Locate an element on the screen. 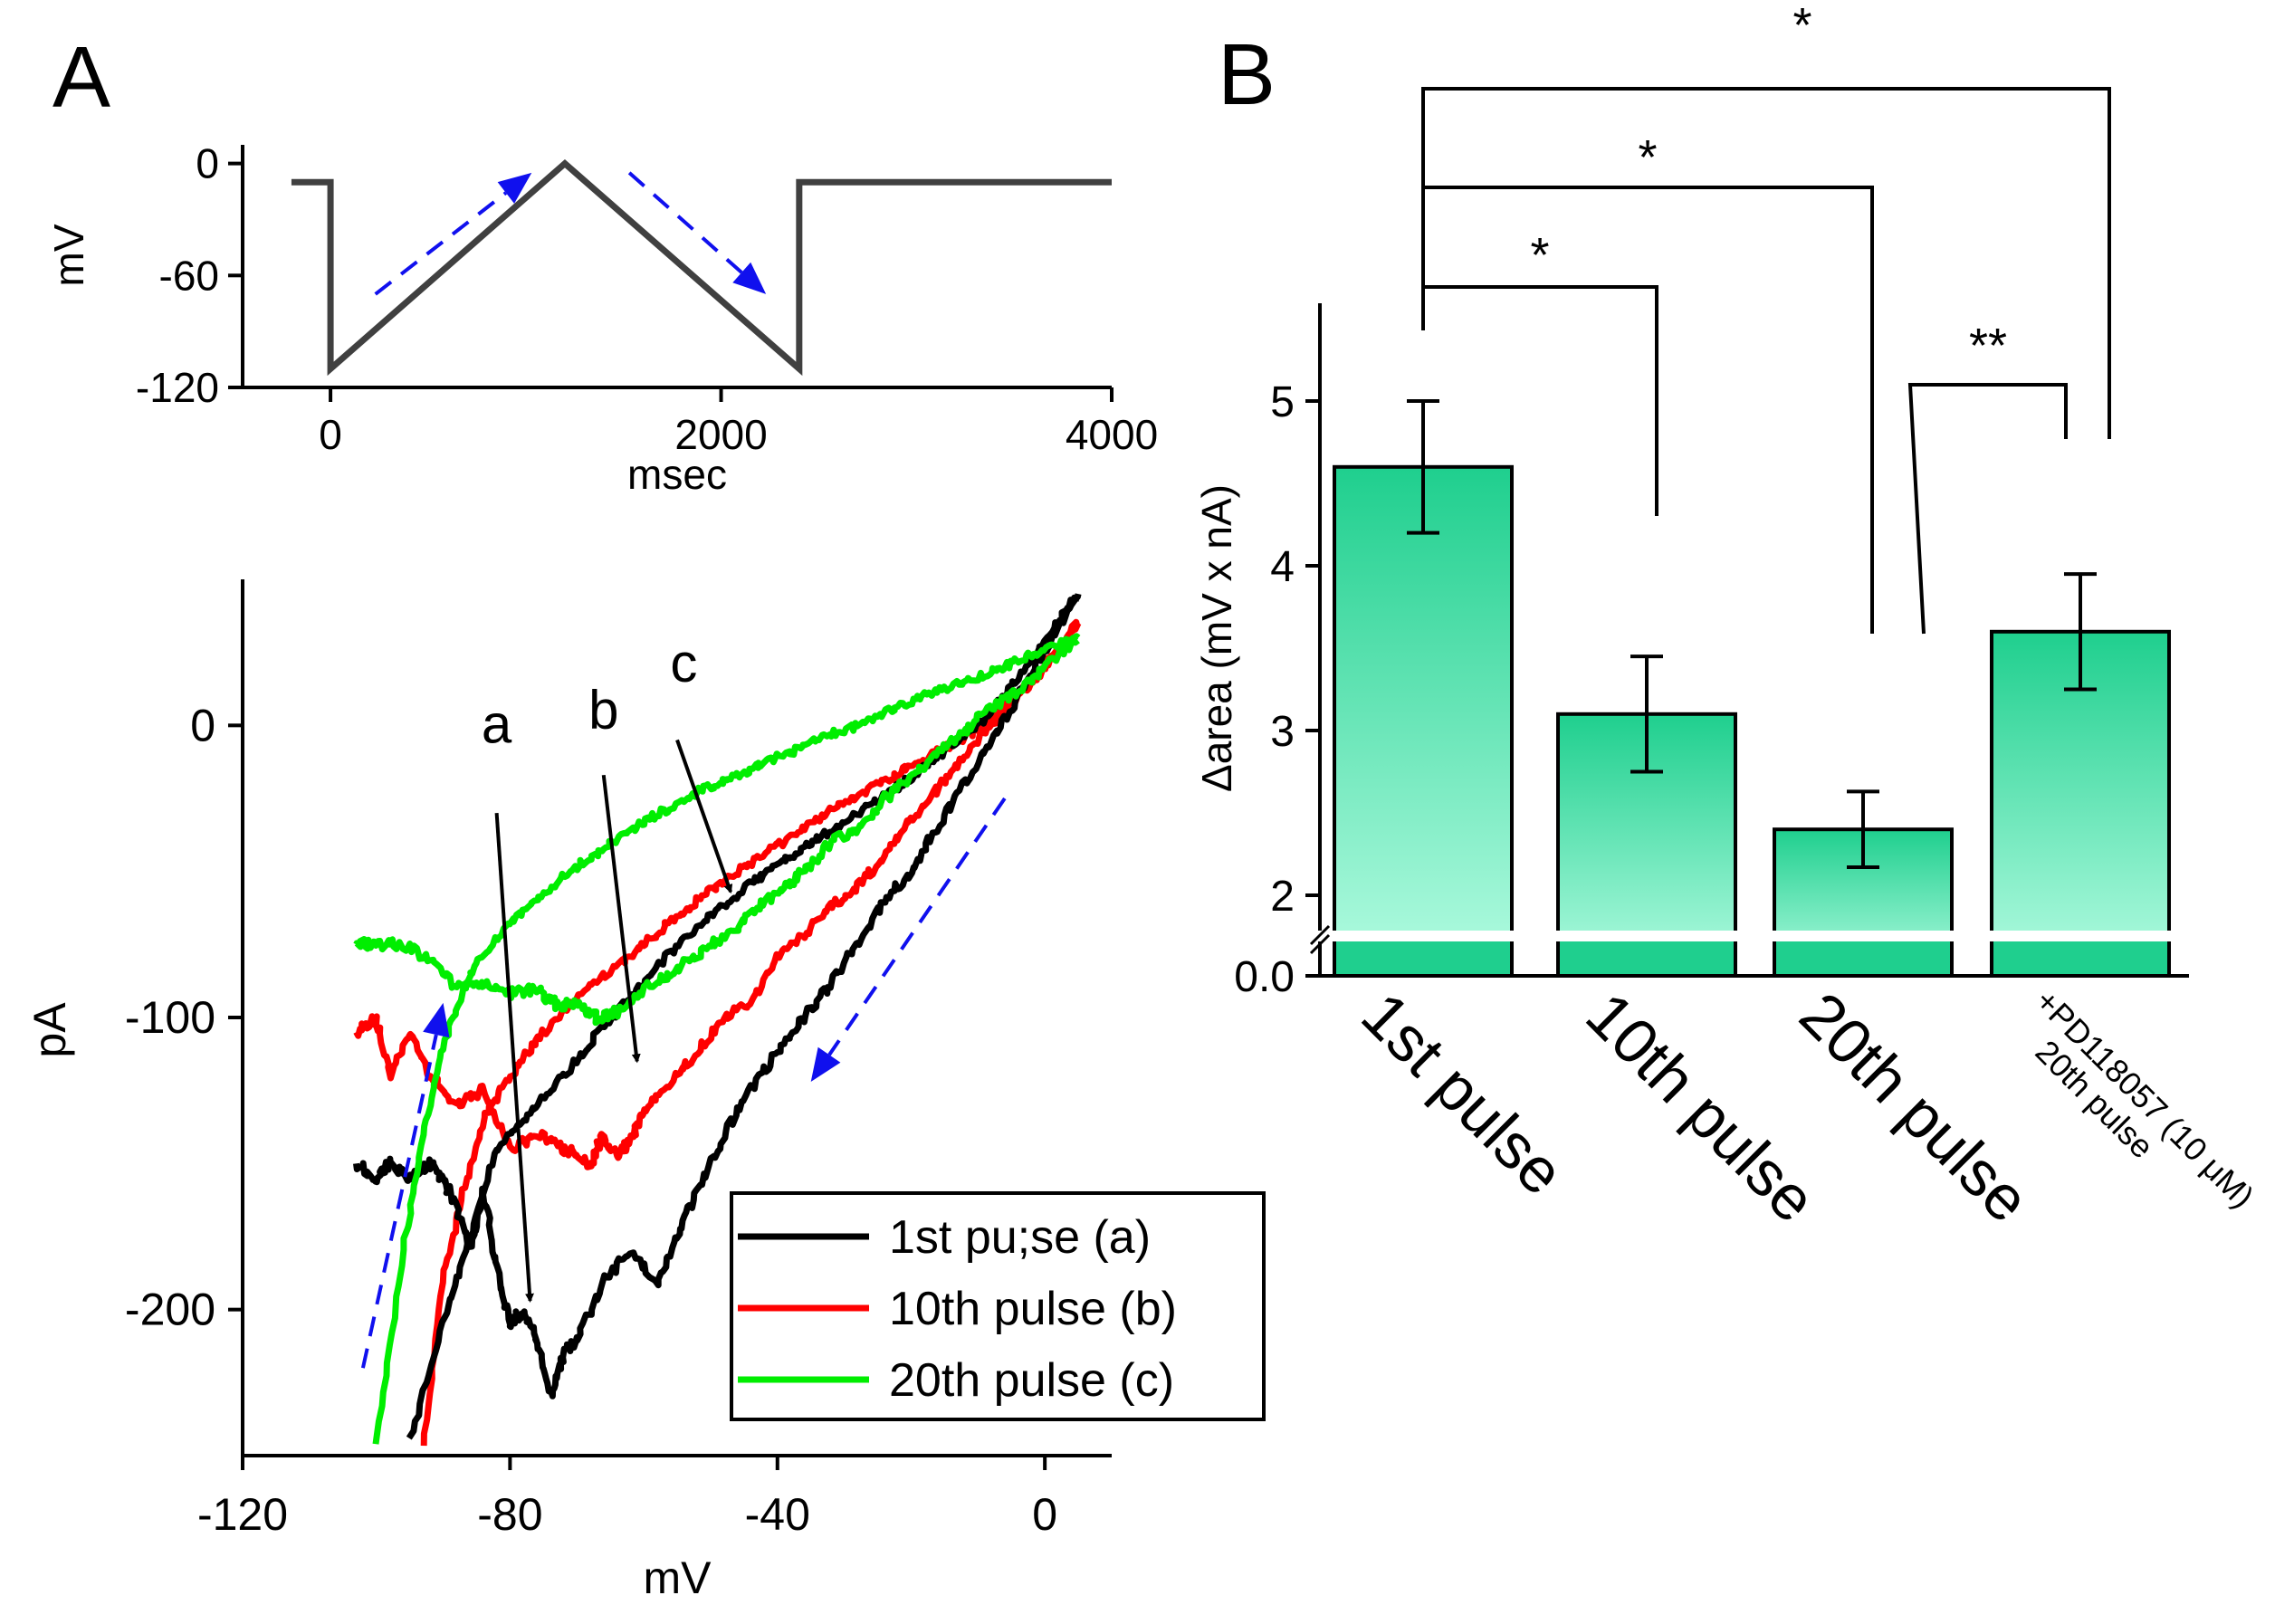 This screenshot has width=2294, height=1624. bar-ytick-label: 4 is located at coordinates (1282, 567).